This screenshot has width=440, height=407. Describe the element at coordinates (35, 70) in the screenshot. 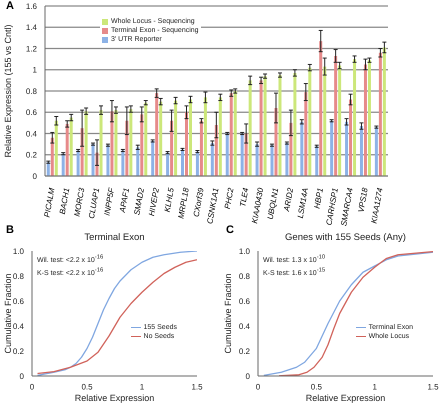

I see `y-tick-label: 1` at that location.